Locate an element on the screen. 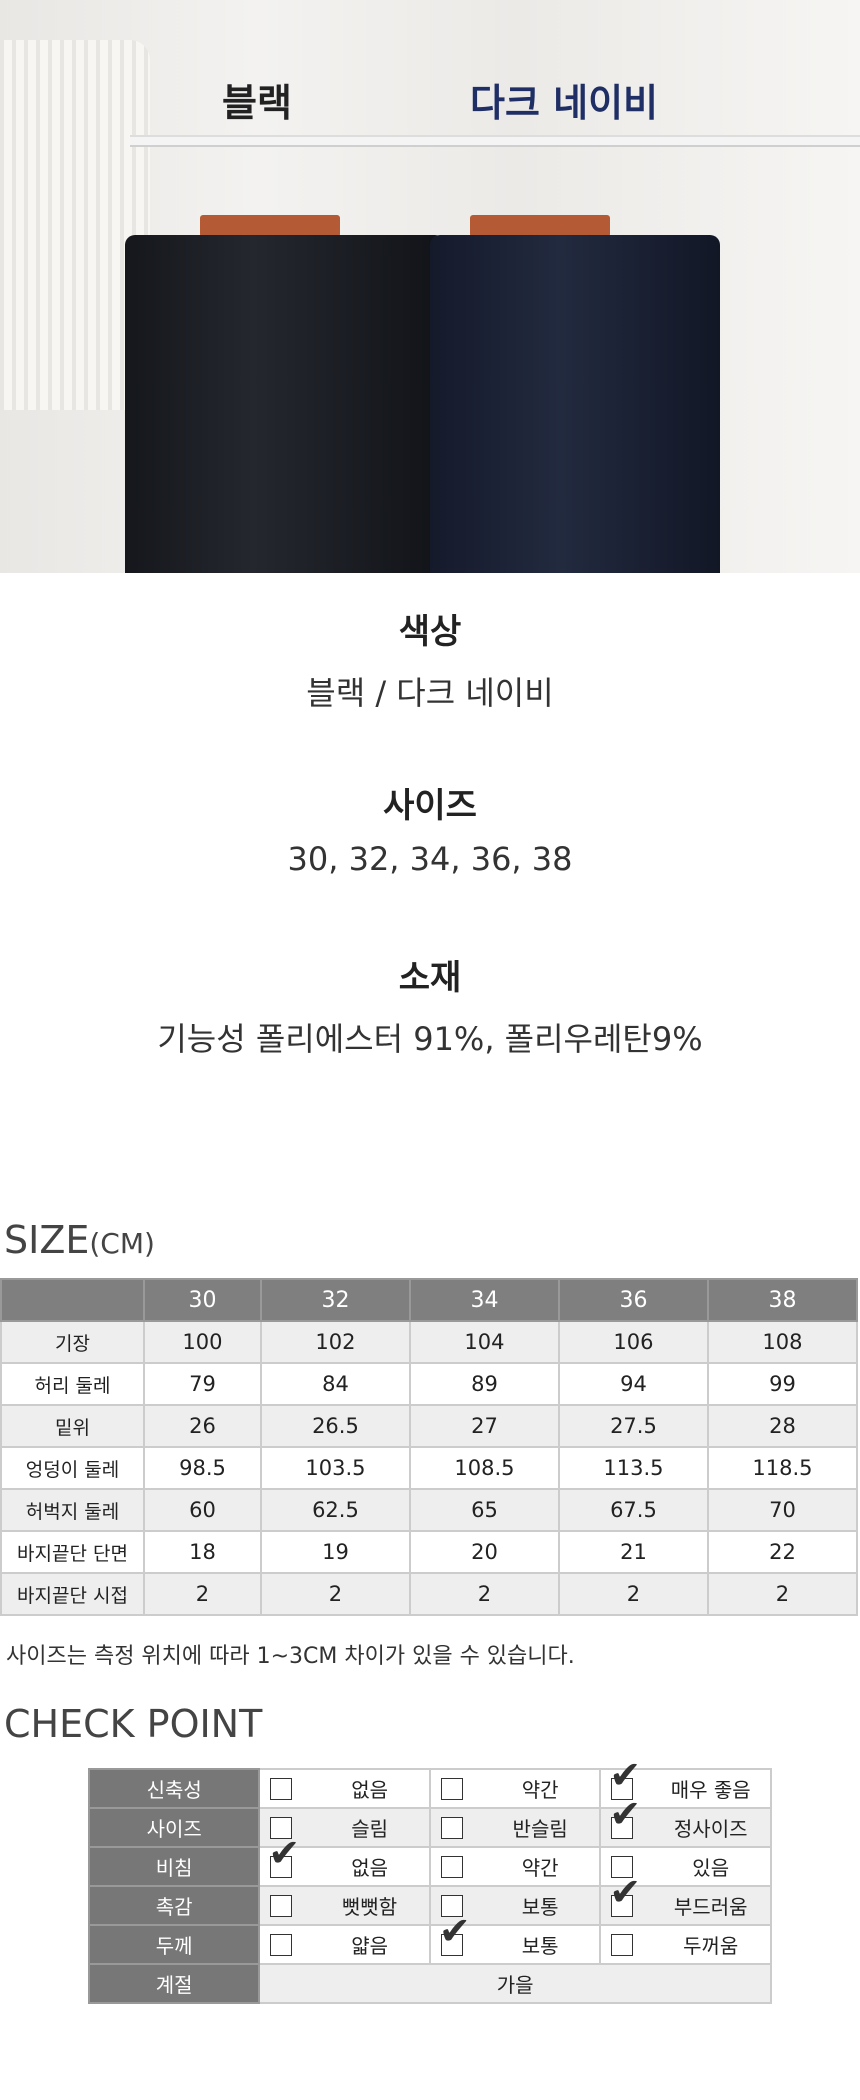  table-row: 바지끝단 단면 18 19 20 21 22 is located at coordinates (429, 1552).